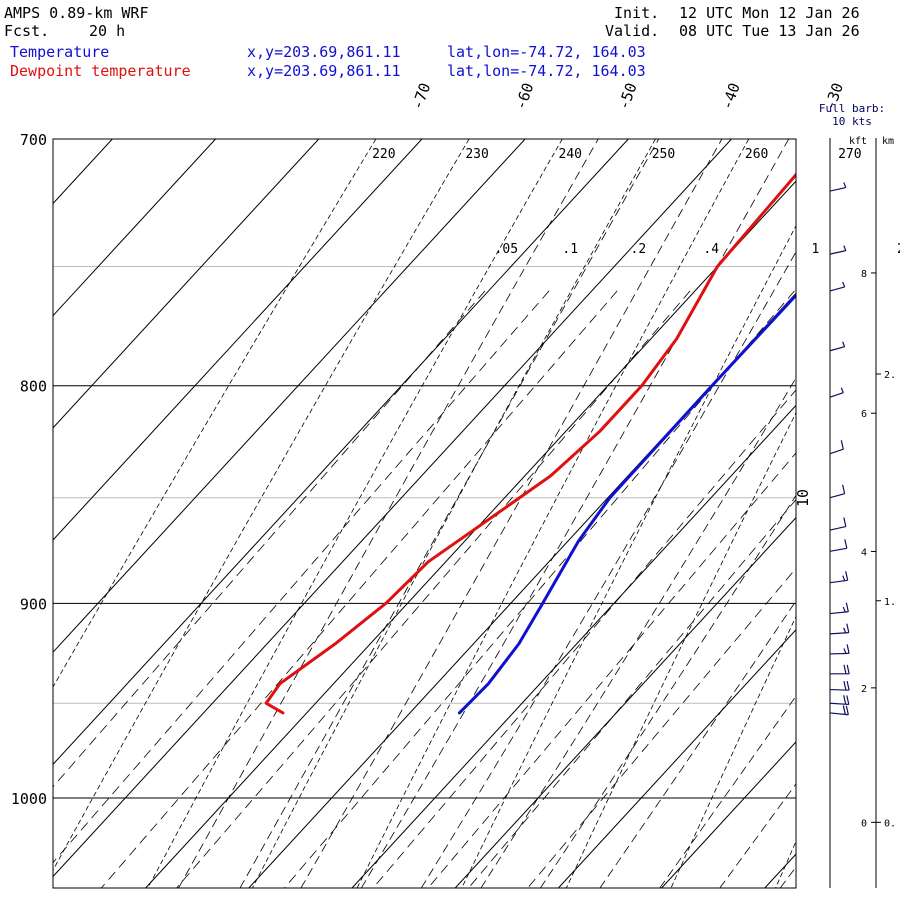 The width and height of the screenshot is (900, 900). What do you see at coordinates (27, 31) in the screenshot?
I see `forecast-label: Fcst.` at bounding box center [27, 31].